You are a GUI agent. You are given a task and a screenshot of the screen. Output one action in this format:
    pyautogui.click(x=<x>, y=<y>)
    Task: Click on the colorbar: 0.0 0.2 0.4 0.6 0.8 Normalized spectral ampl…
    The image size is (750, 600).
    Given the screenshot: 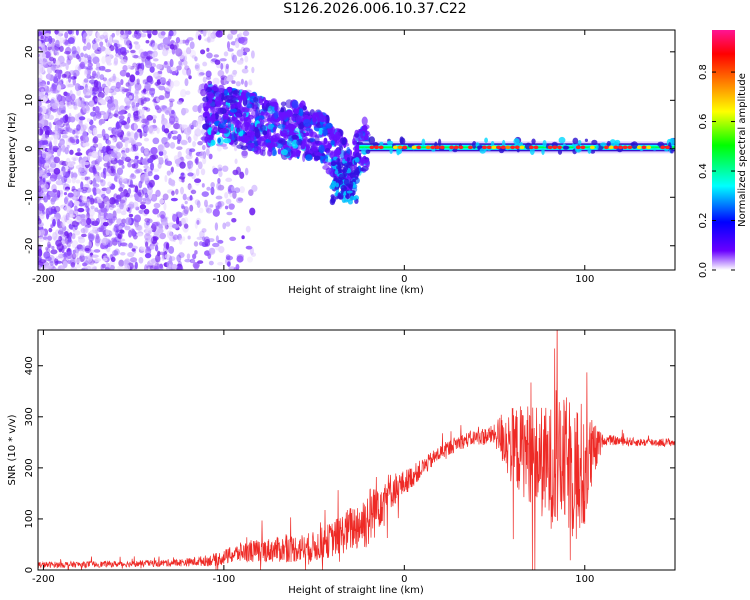 What is the action you would take?
    pyautogui.click(x=723, y=154)
    